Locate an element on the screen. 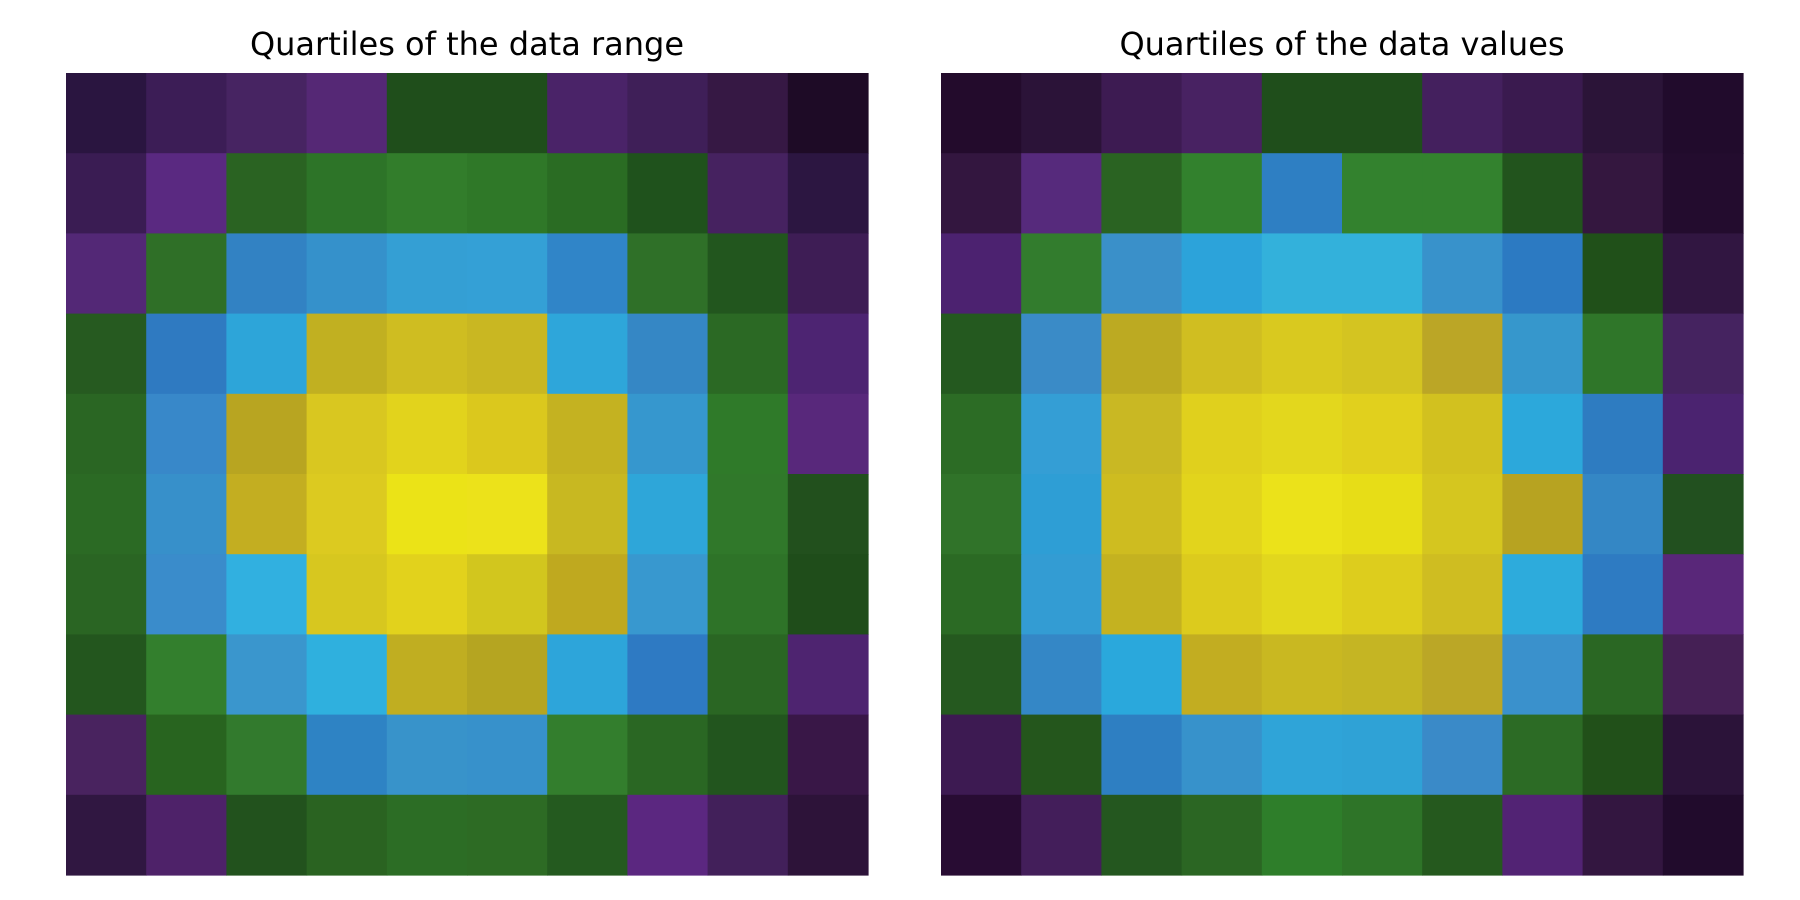 This screenshot has height=900, width=1800. heatmap-cell-left-r8-c1 is located at coordinates (186, 755).